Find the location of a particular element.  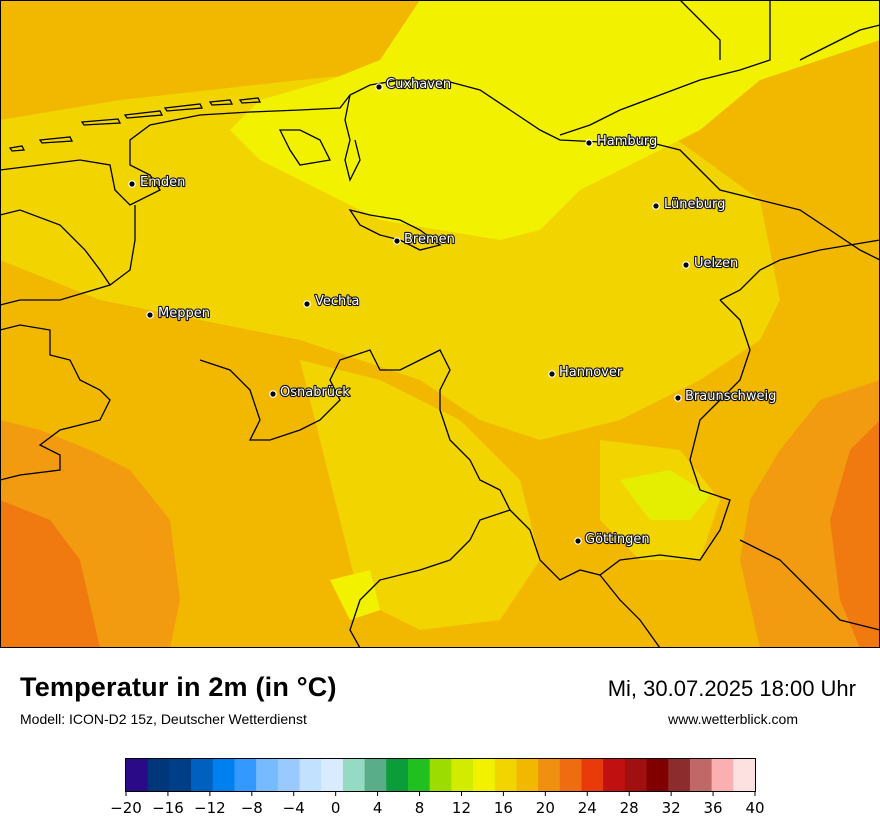

legend-frame is located at coordinates (440, 775).